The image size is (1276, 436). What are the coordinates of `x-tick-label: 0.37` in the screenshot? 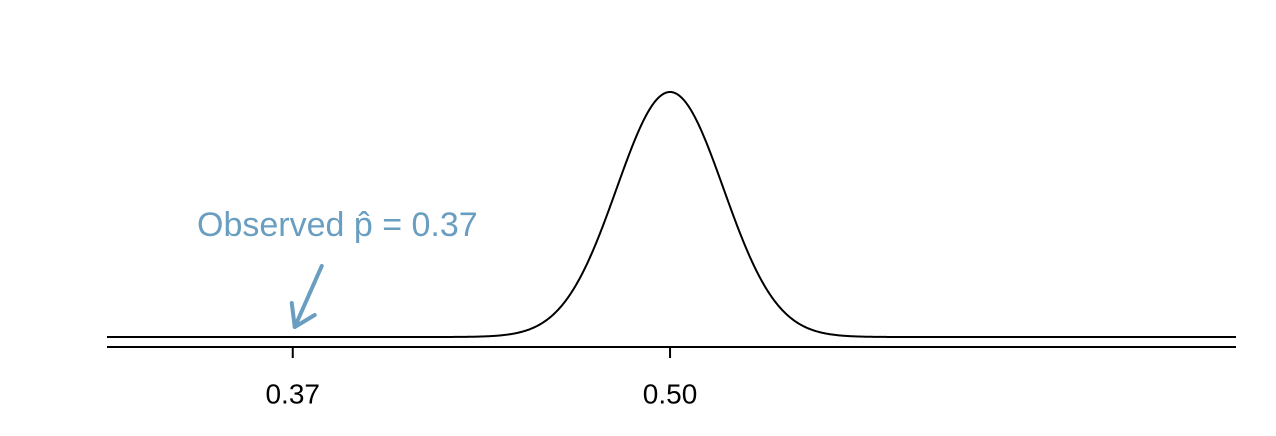 It's located at (292, 393).